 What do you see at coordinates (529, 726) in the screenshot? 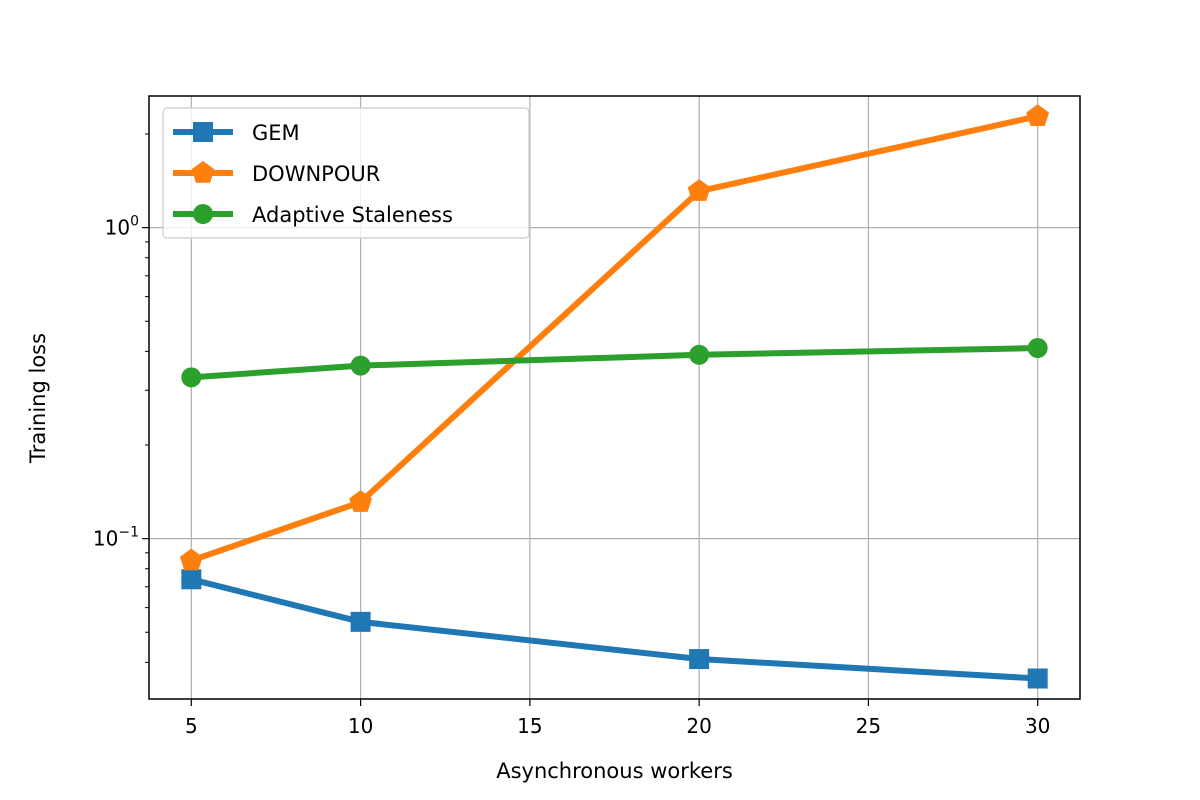
I see `x-tick-label: 15` at bounding box center [529, 726].